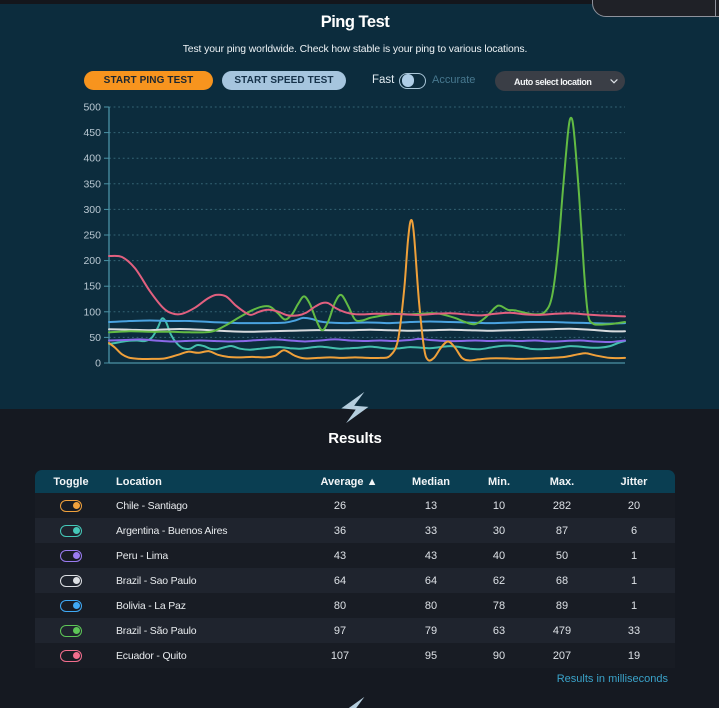 The width and height of the screenshot is (719, 708). I want to click on svg-text: 100, so click(92, 312).